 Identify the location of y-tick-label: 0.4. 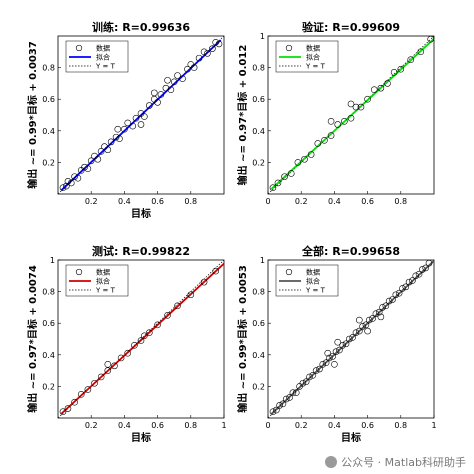
(48, 131).